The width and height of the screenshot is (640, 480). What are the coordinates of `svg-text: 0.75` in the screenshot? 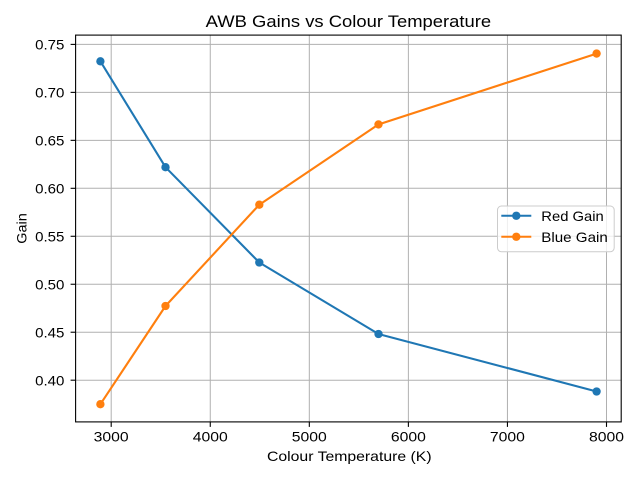 It's located at (50, 45).